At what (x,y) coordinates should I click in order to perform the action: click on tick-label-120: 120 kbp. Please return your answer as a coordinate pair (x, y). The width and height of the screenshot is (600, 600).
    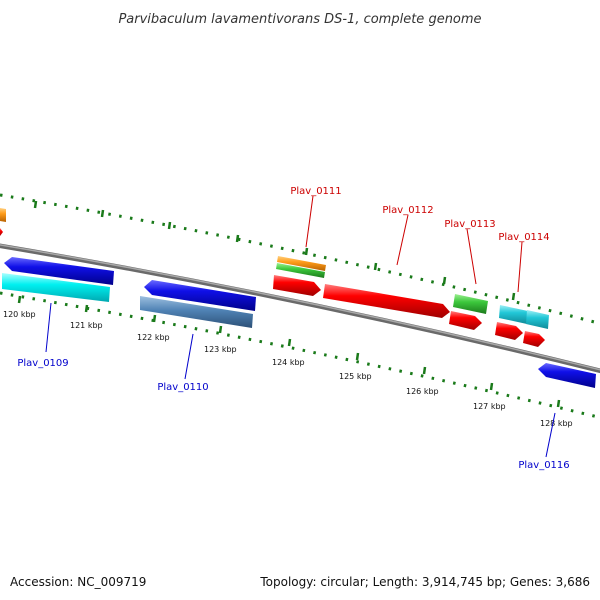
    Looking at the image, I should click on (19, 314).